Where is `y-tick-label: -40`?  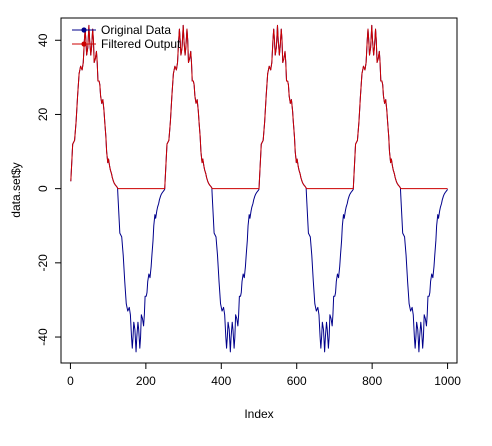 y-tick-label: -40 is located at coordinates (43, 337).